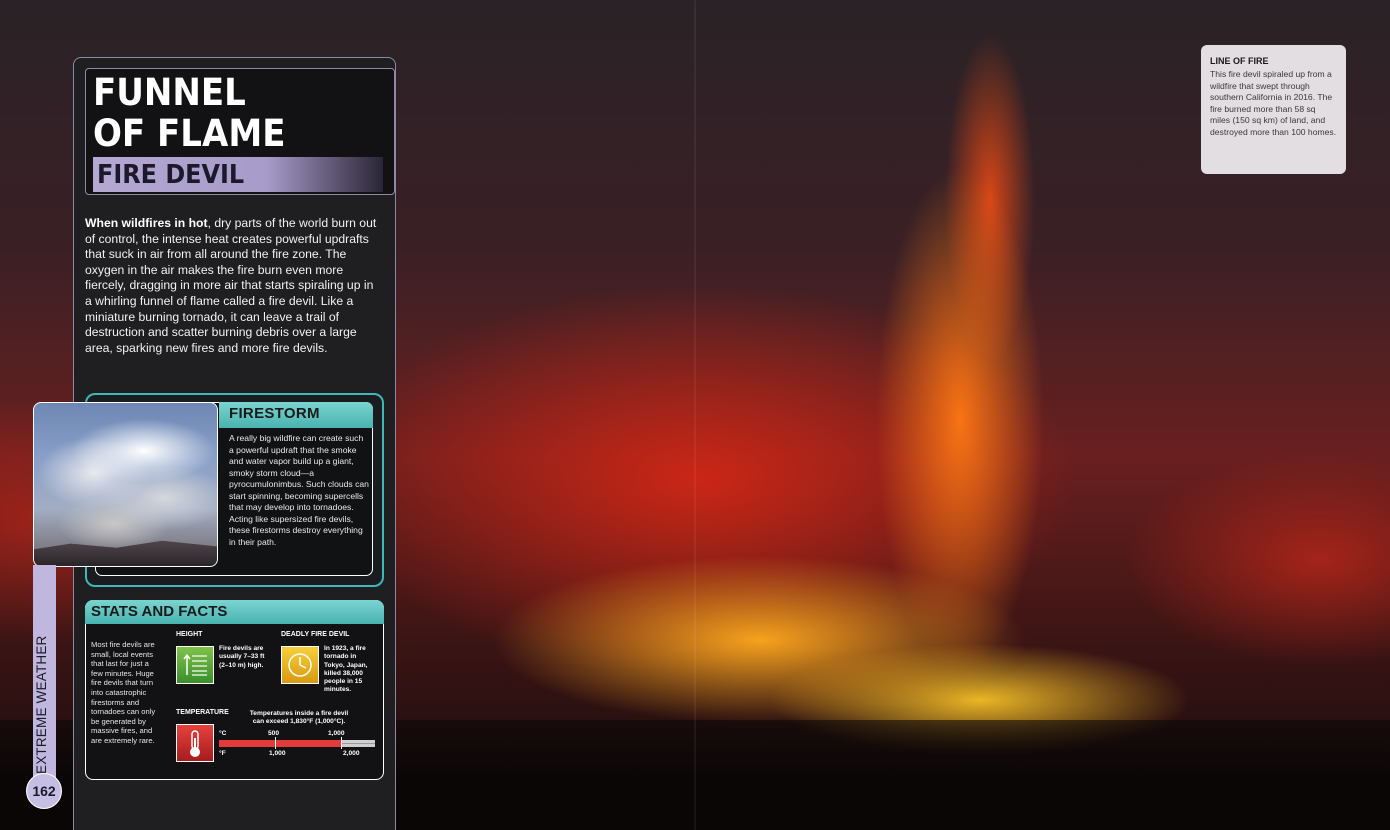 Image resolution: width=1390 pixels, height=830 pixels. Describe the element at coordinates (223, 733) in the screenshot. I see `celsius-unit: °C` at that location.